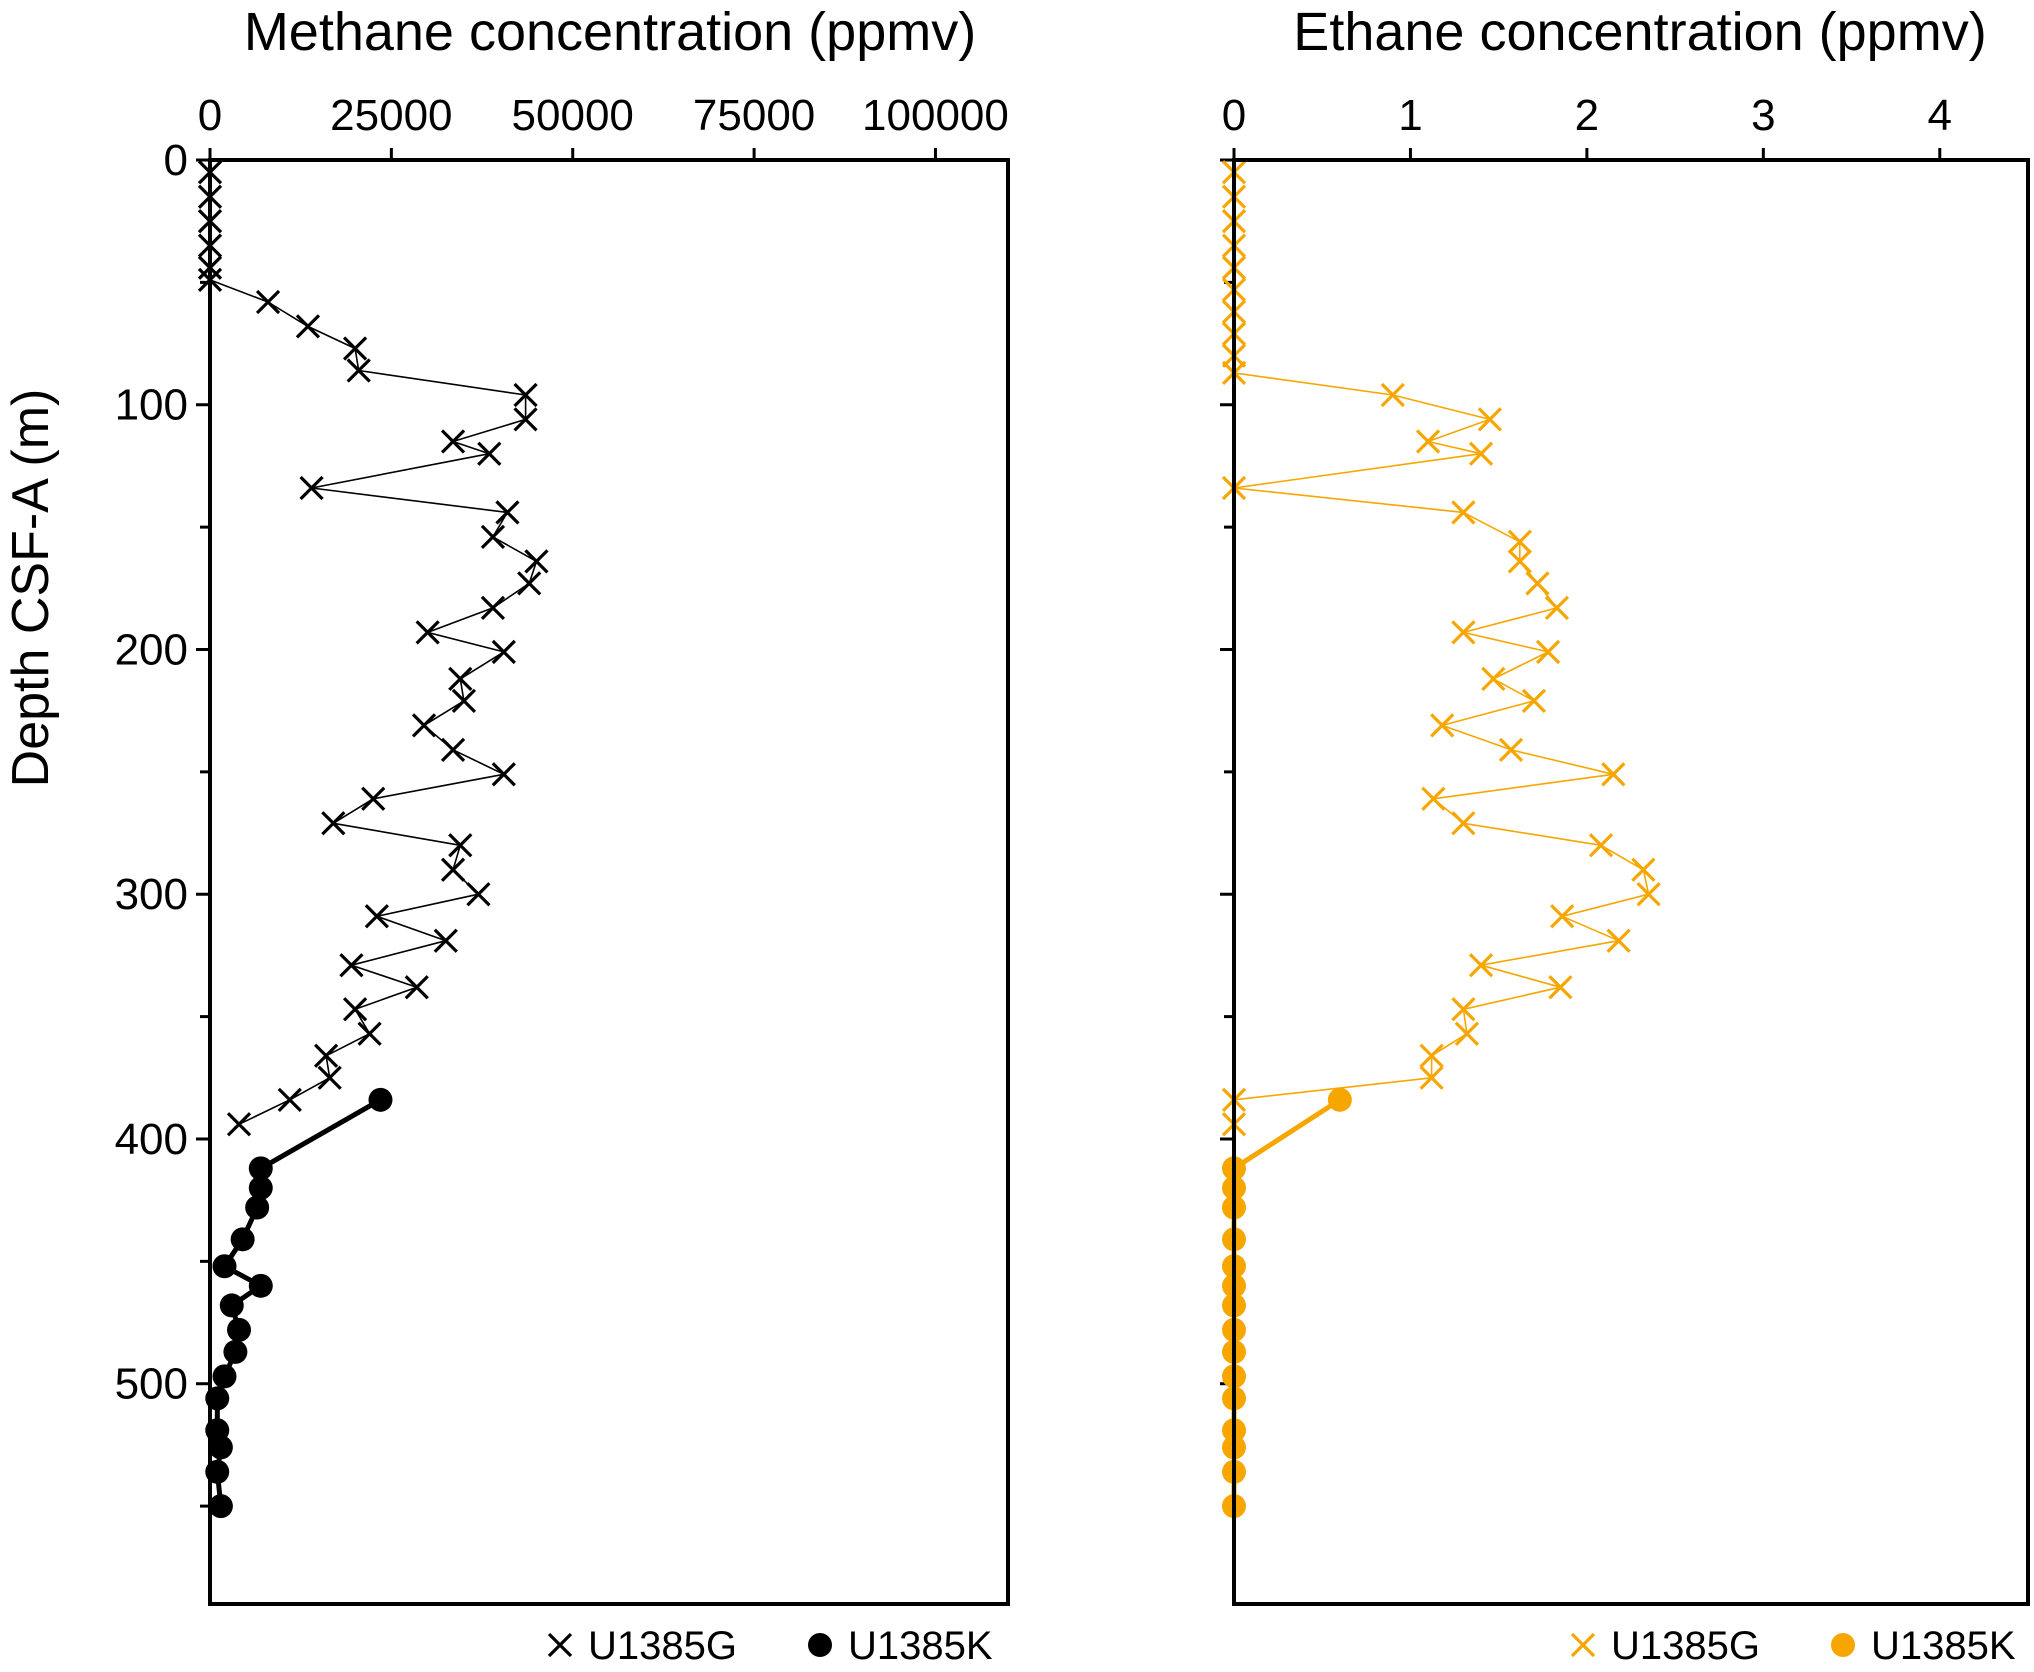 This screenshot has width=2034, height=1672. I want to click on x-tick-label: 50000, so click(573, 115).